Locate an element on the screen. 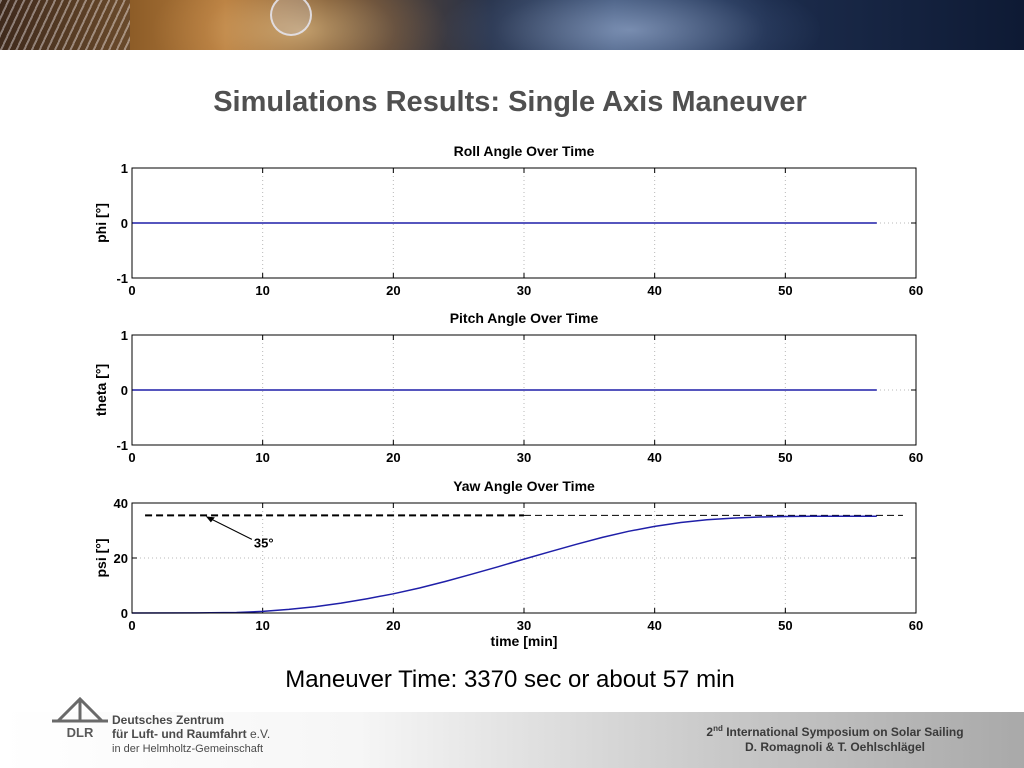  chart-1-x-tick-label: 50 is located at coordinates (785, 457).